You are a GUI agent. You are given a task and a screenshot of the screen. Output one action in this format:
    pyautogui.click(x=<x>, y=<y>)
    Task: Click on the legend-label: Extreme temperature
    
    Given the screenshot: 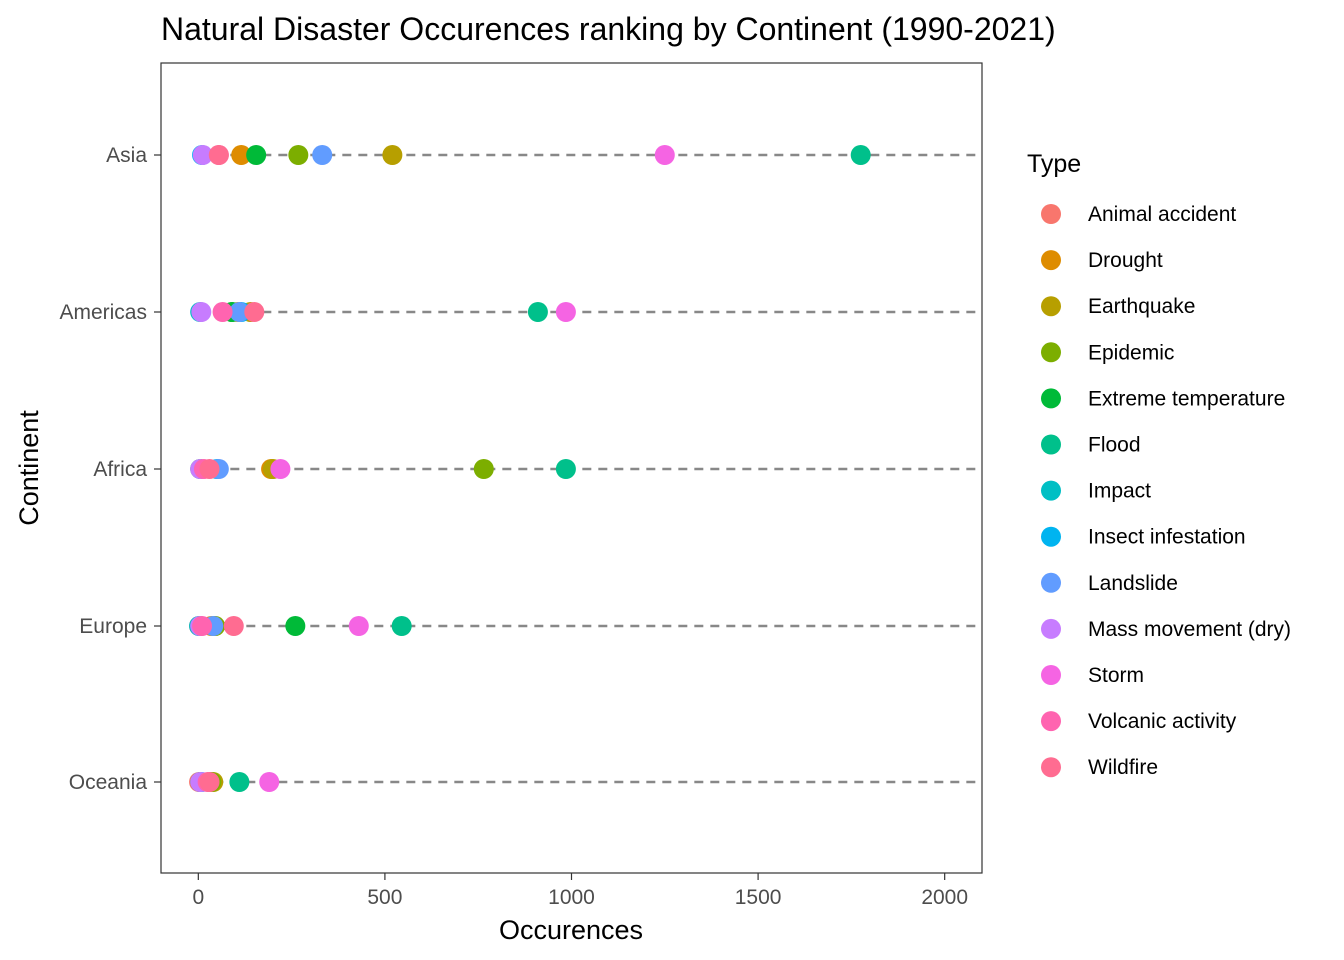 What is the action you would take?
    pyautogui.click(x=1186, y=398)
    